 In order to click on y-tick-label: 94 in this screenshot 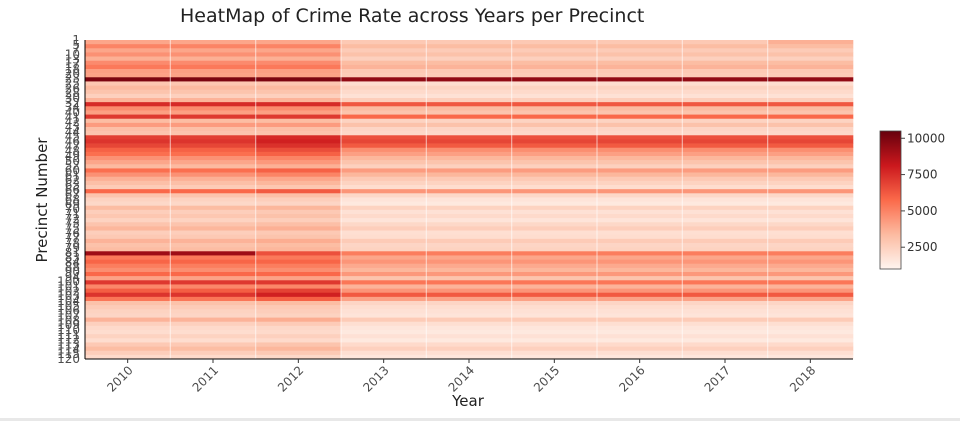, I will do `click(72, 277)`.